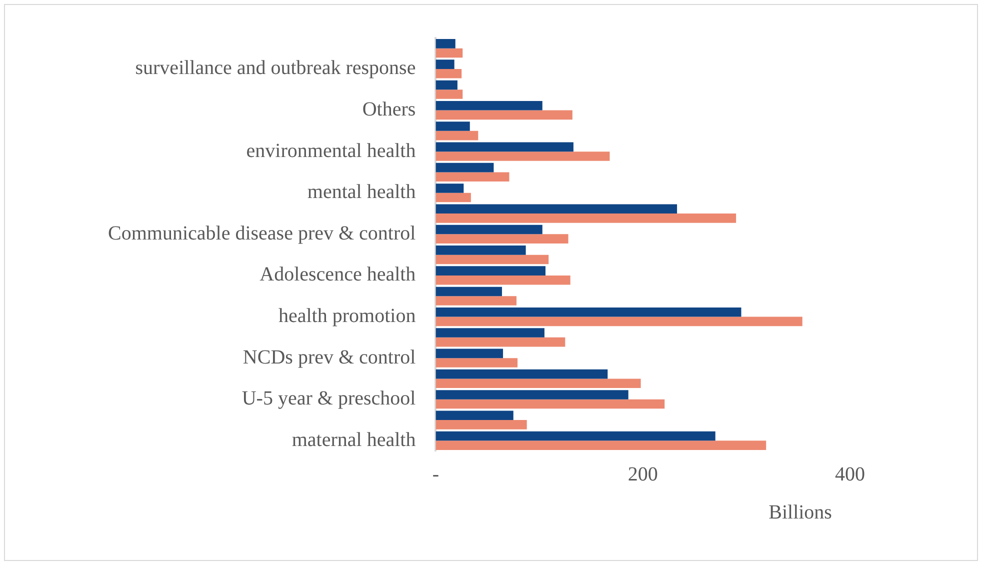 The width and height of the screenshot is (982, 565). I want to click on y-tick-label: NCDs prev & control, so click(329, 357).